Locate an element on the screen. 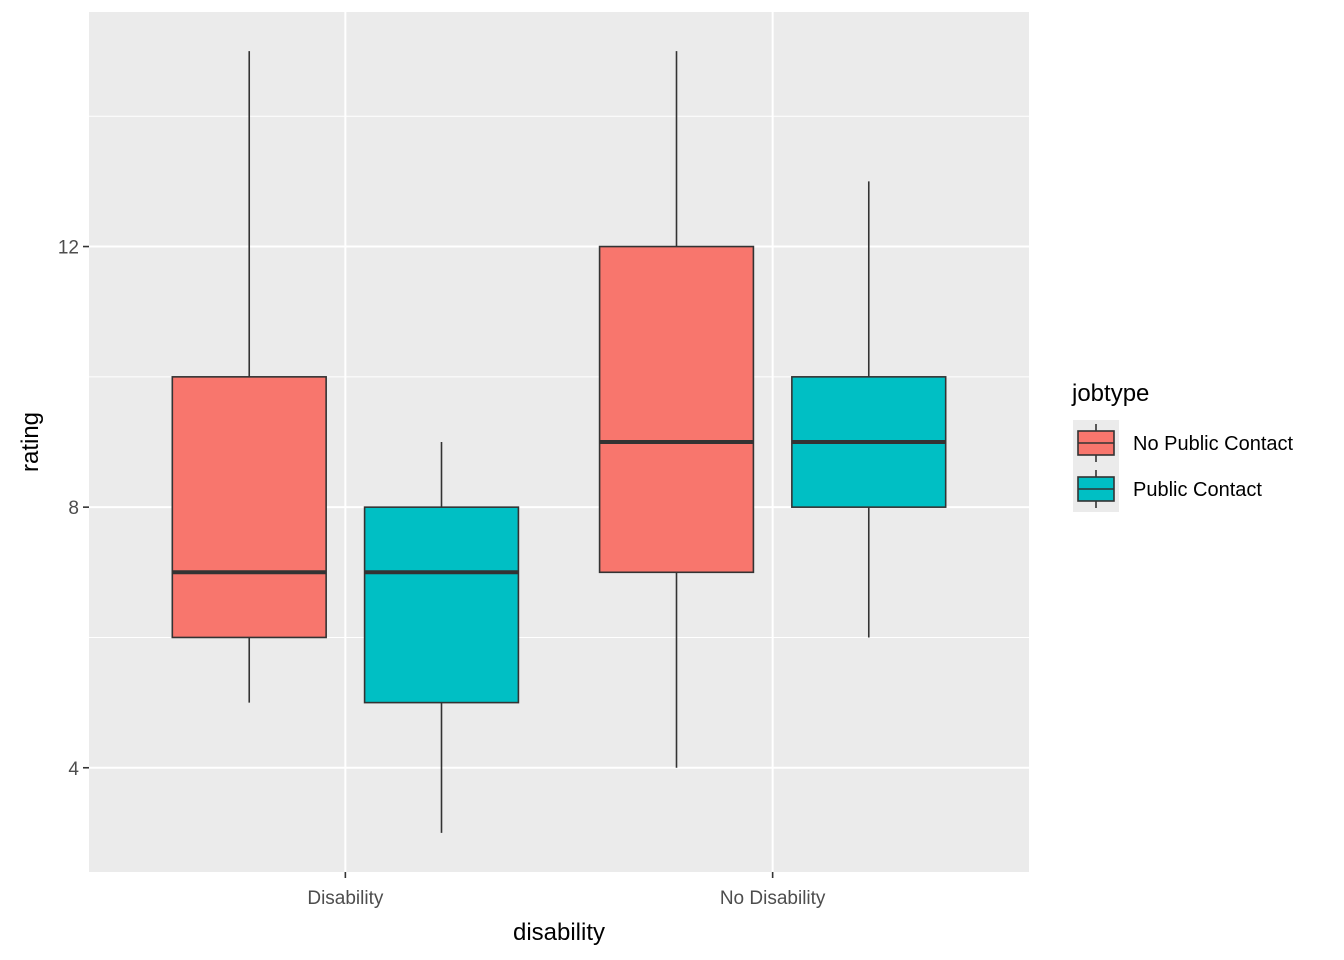 The width and height of the screenshot is (1344, 960). x-axis: Disability No Disability is located at coordinates (566, 890).